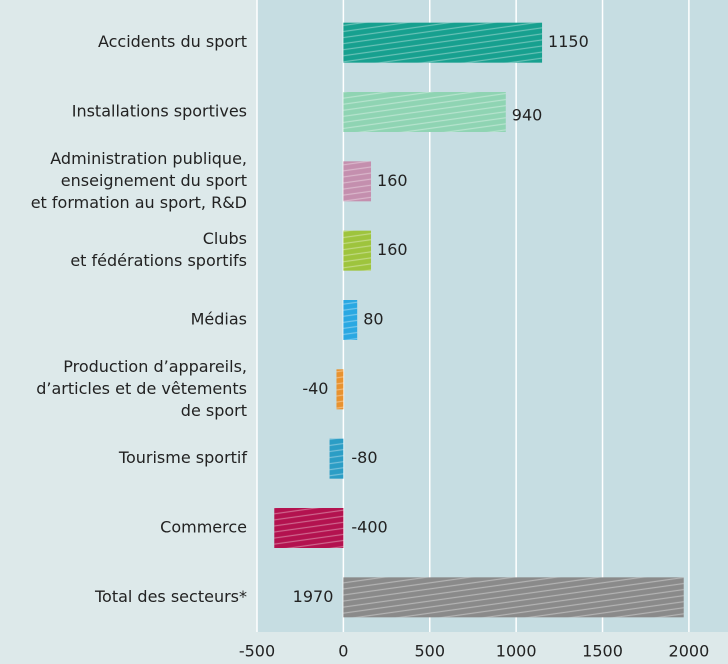  I want to click on category-label: Accidents du sport, so click(172, 41).